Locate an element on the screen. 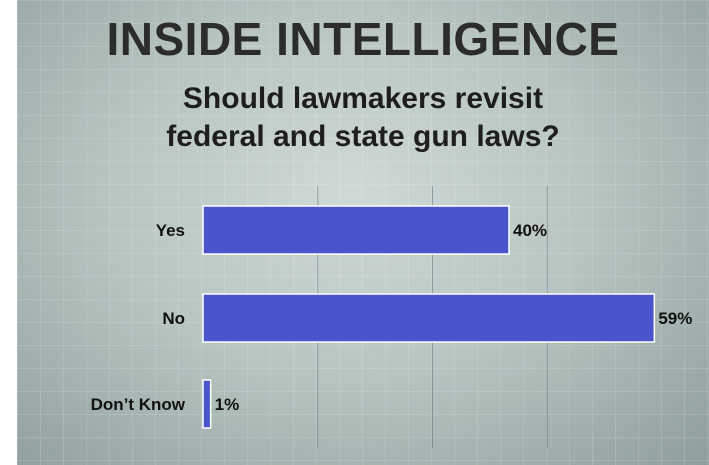 The width and height of the screenshot is (709, 465). bar-no is located at coordinates (429, 318).